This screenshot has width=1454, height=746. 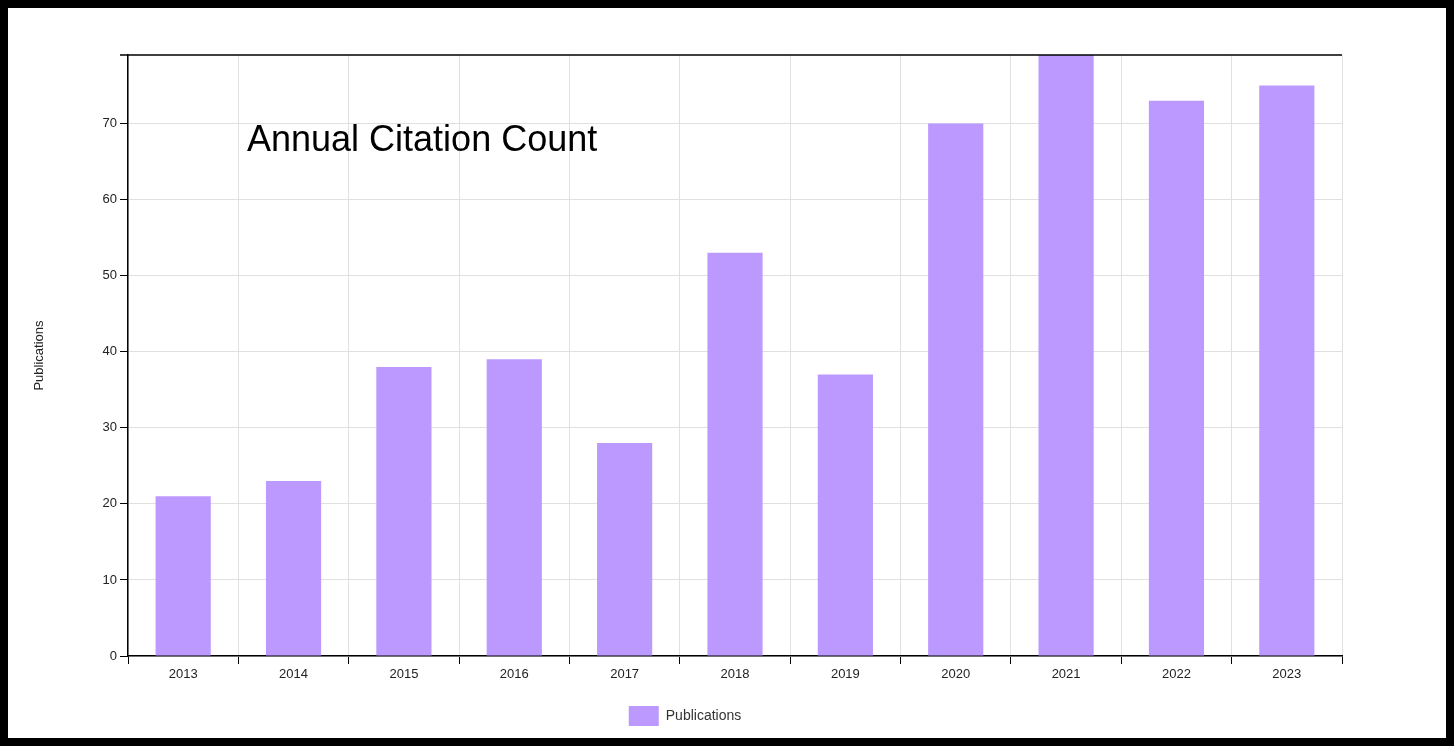 What do you see at coordinates (39, 355) in the screenshot?
I see `y-axis-title: Publications` at bounding box center [39, 355].